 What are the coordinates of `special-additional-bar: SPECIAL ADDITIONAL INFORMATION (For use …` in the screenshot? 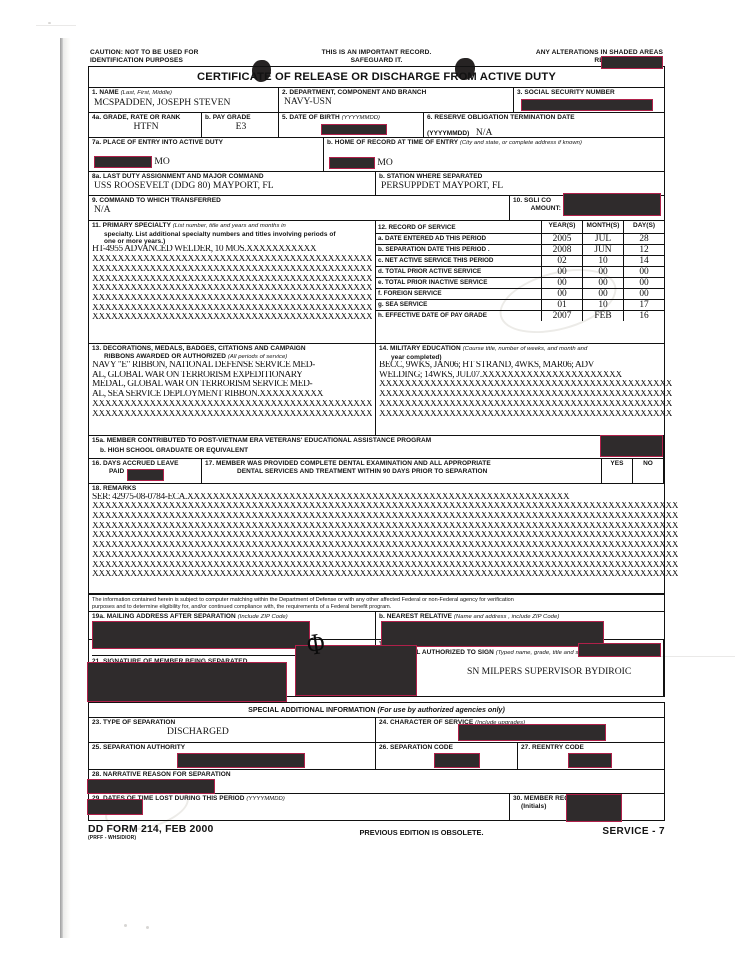 It's located at (376, 711).